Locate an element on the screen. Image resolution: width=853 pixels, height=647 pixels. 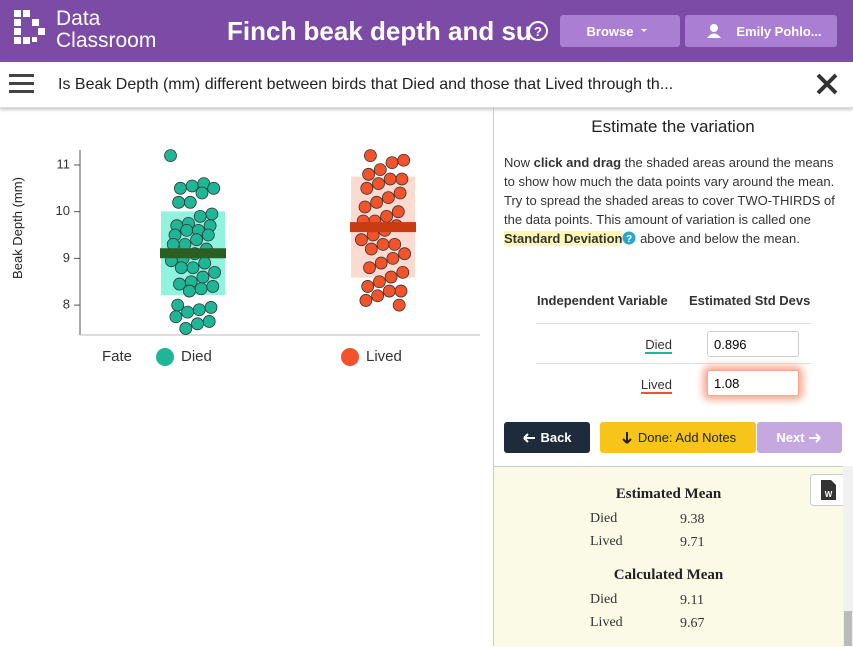
scroll-thumb is located at coordinates (848, 628).